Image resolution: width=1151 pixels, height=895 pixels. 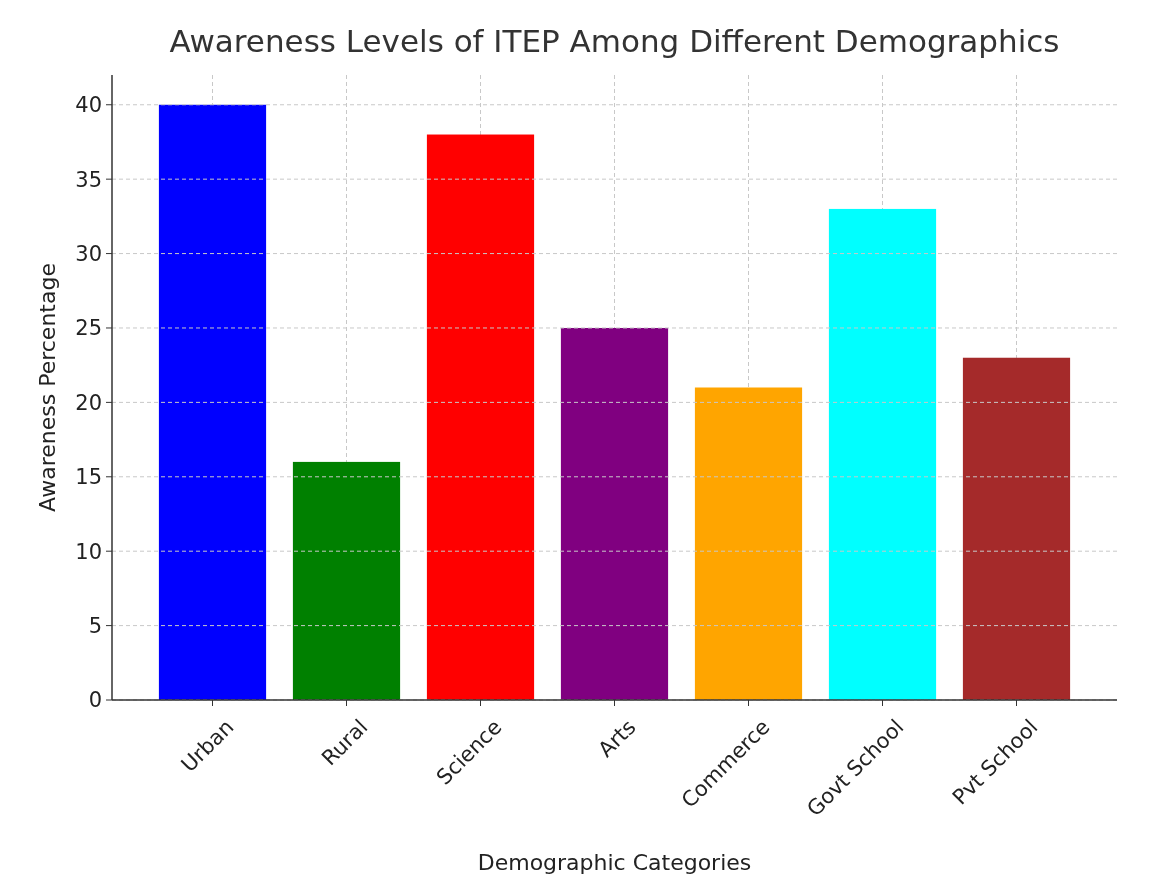 What do you see at coordinates (88, 105) in the screenshot?
I see `y-tick-label: 40` at bounding box center [88, 105].